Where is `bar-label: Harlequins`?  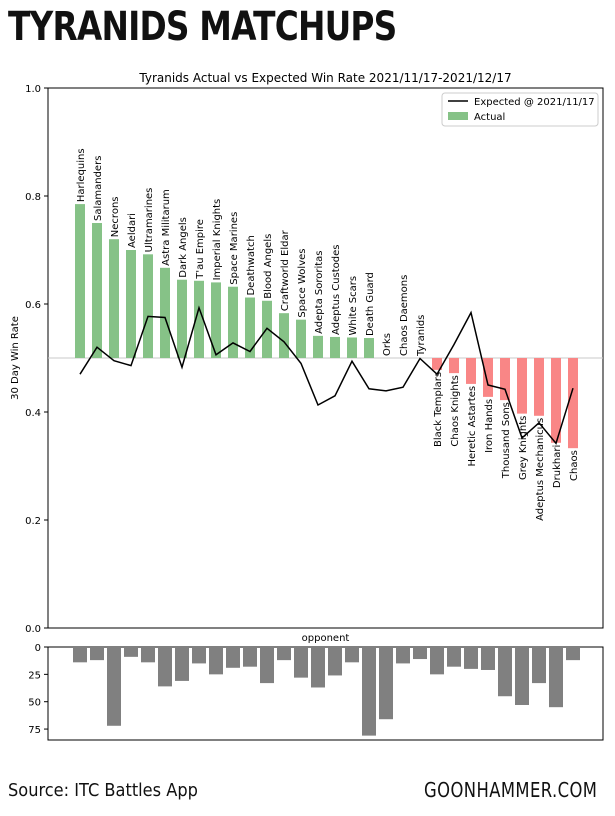 bar-label: Harlequins is located at coordinates (81, 175).